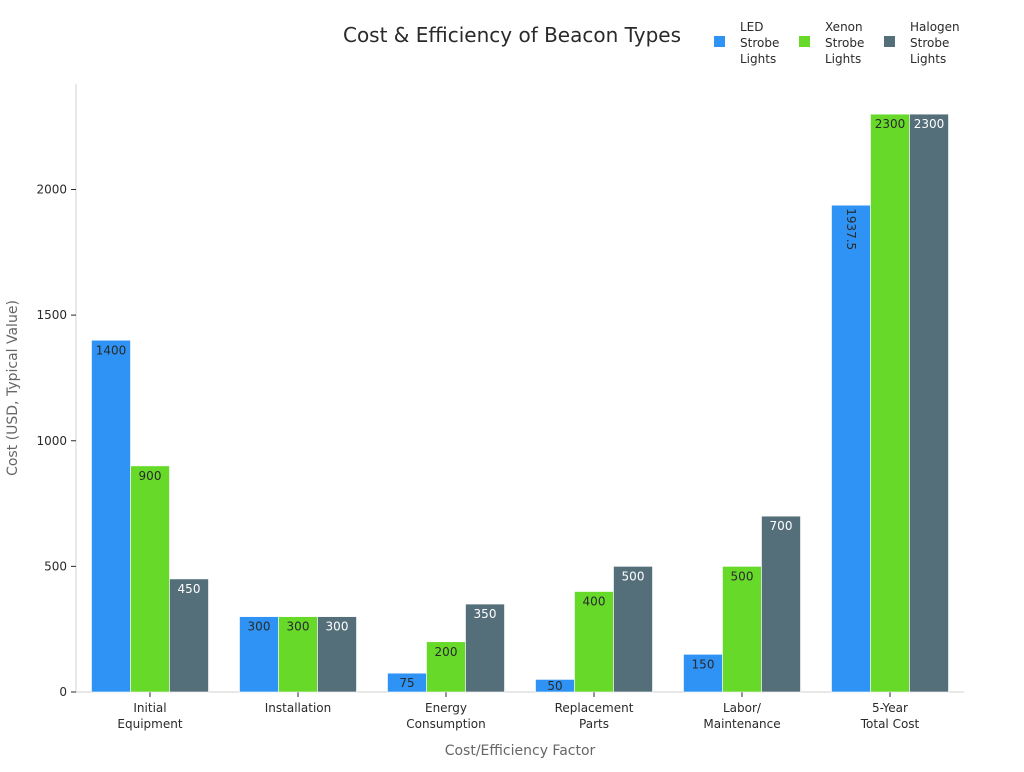 Image resolution: width=1024 pixels, height=772 pixels. Describe the element at coordinates (446, 652) in the screenshot. I see `bar-value-label: 200` at that location.